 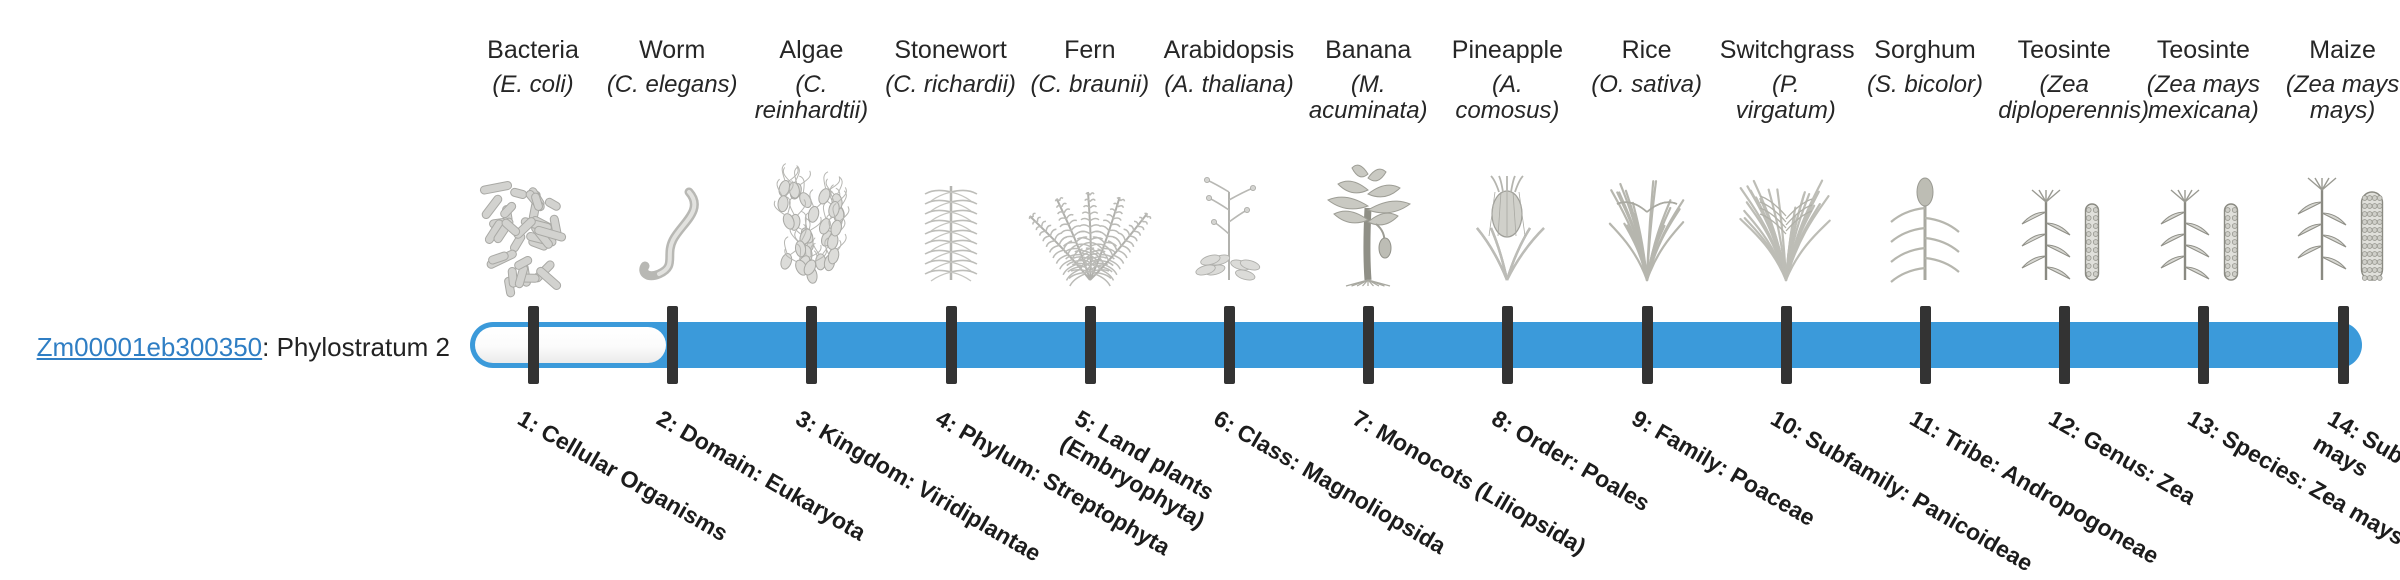 What do you see at coordinates (1786, 228) in the screenshot?
I see `switchgrass-illustration` at bounding box center [1786, 228].